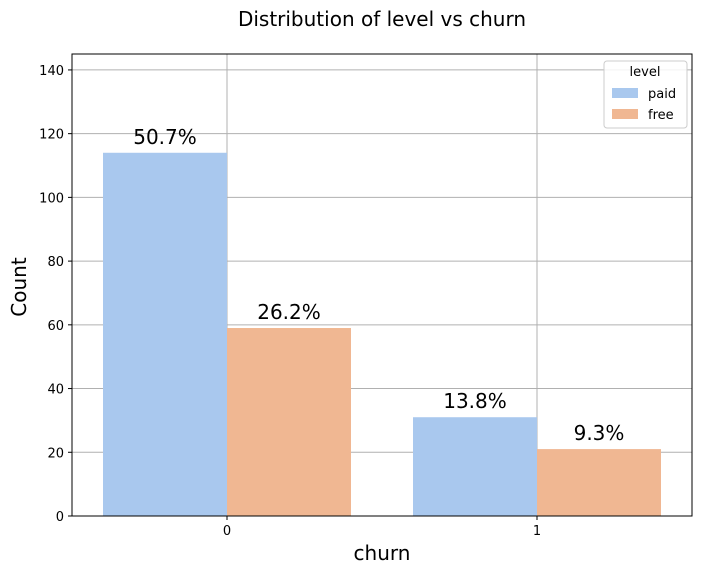  Describe the element at coordinates (382, 553) in the screenshot. I see `x-axis-label: churn` at that location.